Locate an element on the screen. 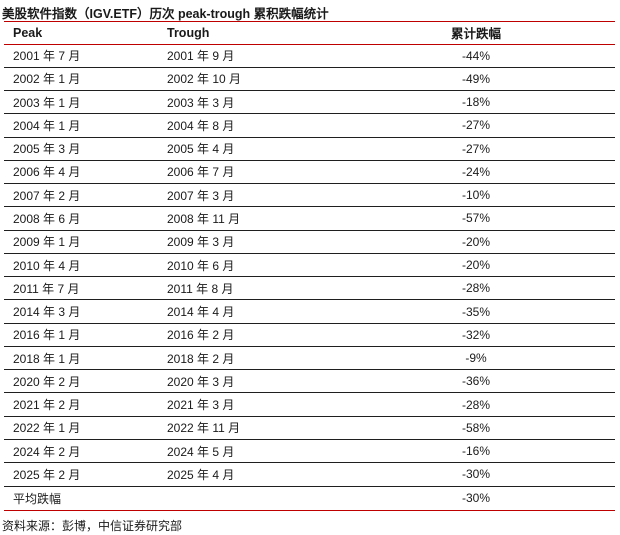  drawdown-cell: -32% is located at coordinates (475, 334).